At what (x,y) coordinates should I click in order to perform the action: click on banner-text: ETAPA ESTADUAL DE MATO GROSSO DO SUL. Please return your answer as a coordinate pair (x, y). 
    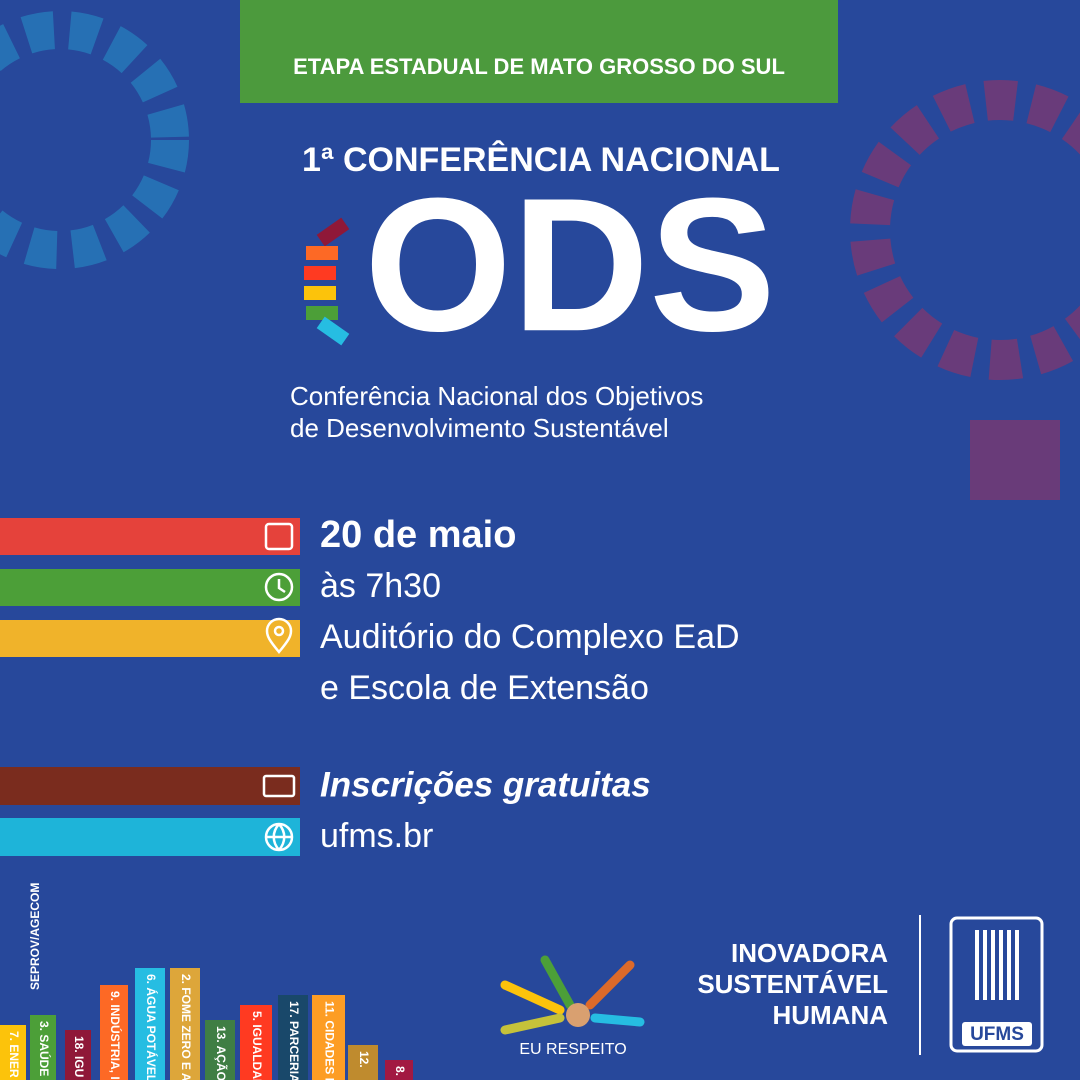
    Looking at the image, I should click on (539, 66).